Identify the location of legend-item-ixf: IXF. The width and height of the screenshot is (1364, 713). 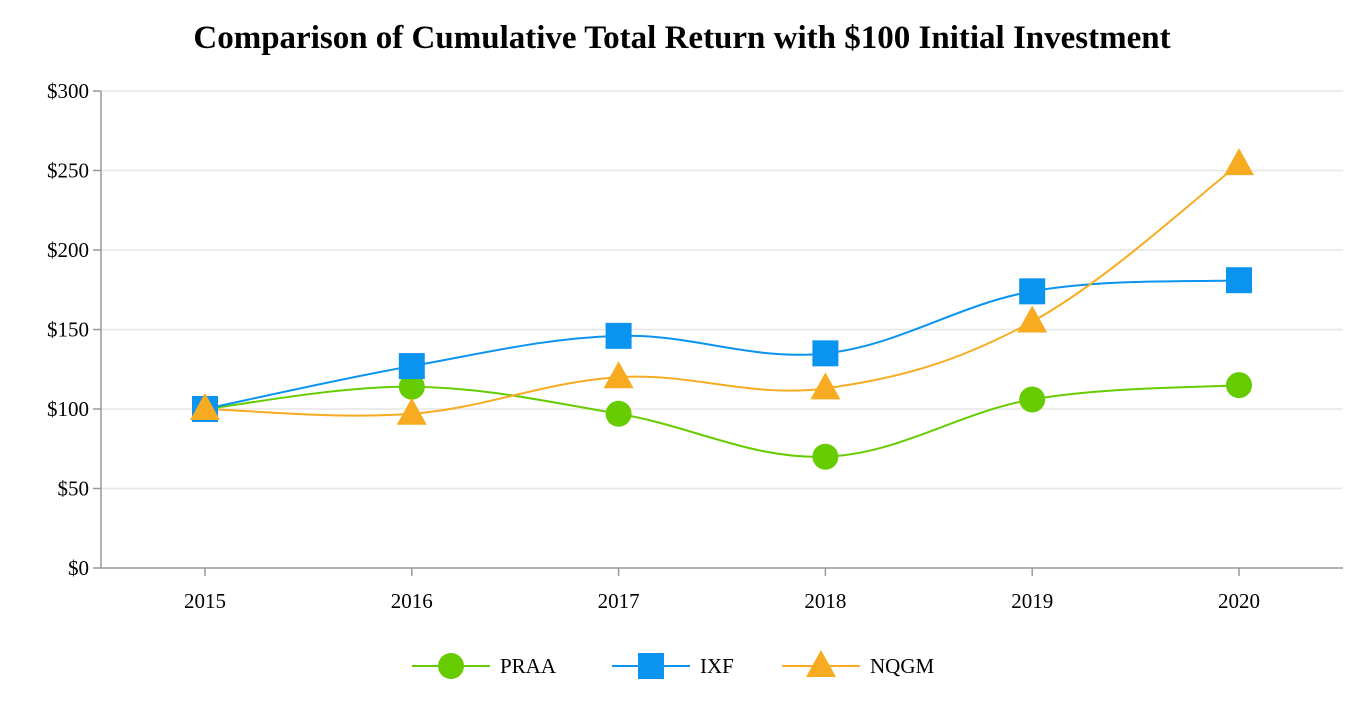
(673, 666).